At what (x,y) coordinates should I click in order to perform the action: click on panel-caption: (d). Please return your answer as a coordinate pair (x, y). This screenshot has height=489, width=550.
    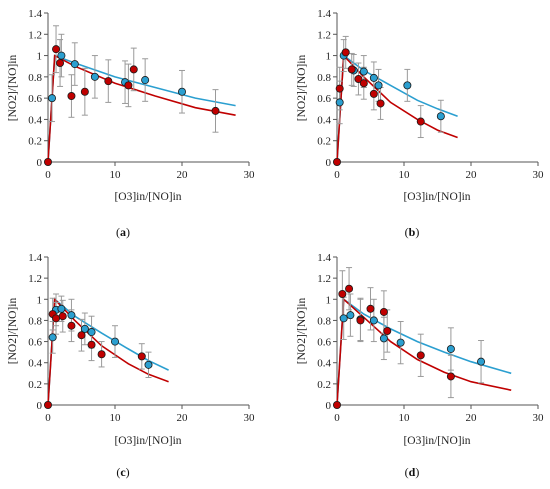
    Looking at the image, I should click on (412, 472).